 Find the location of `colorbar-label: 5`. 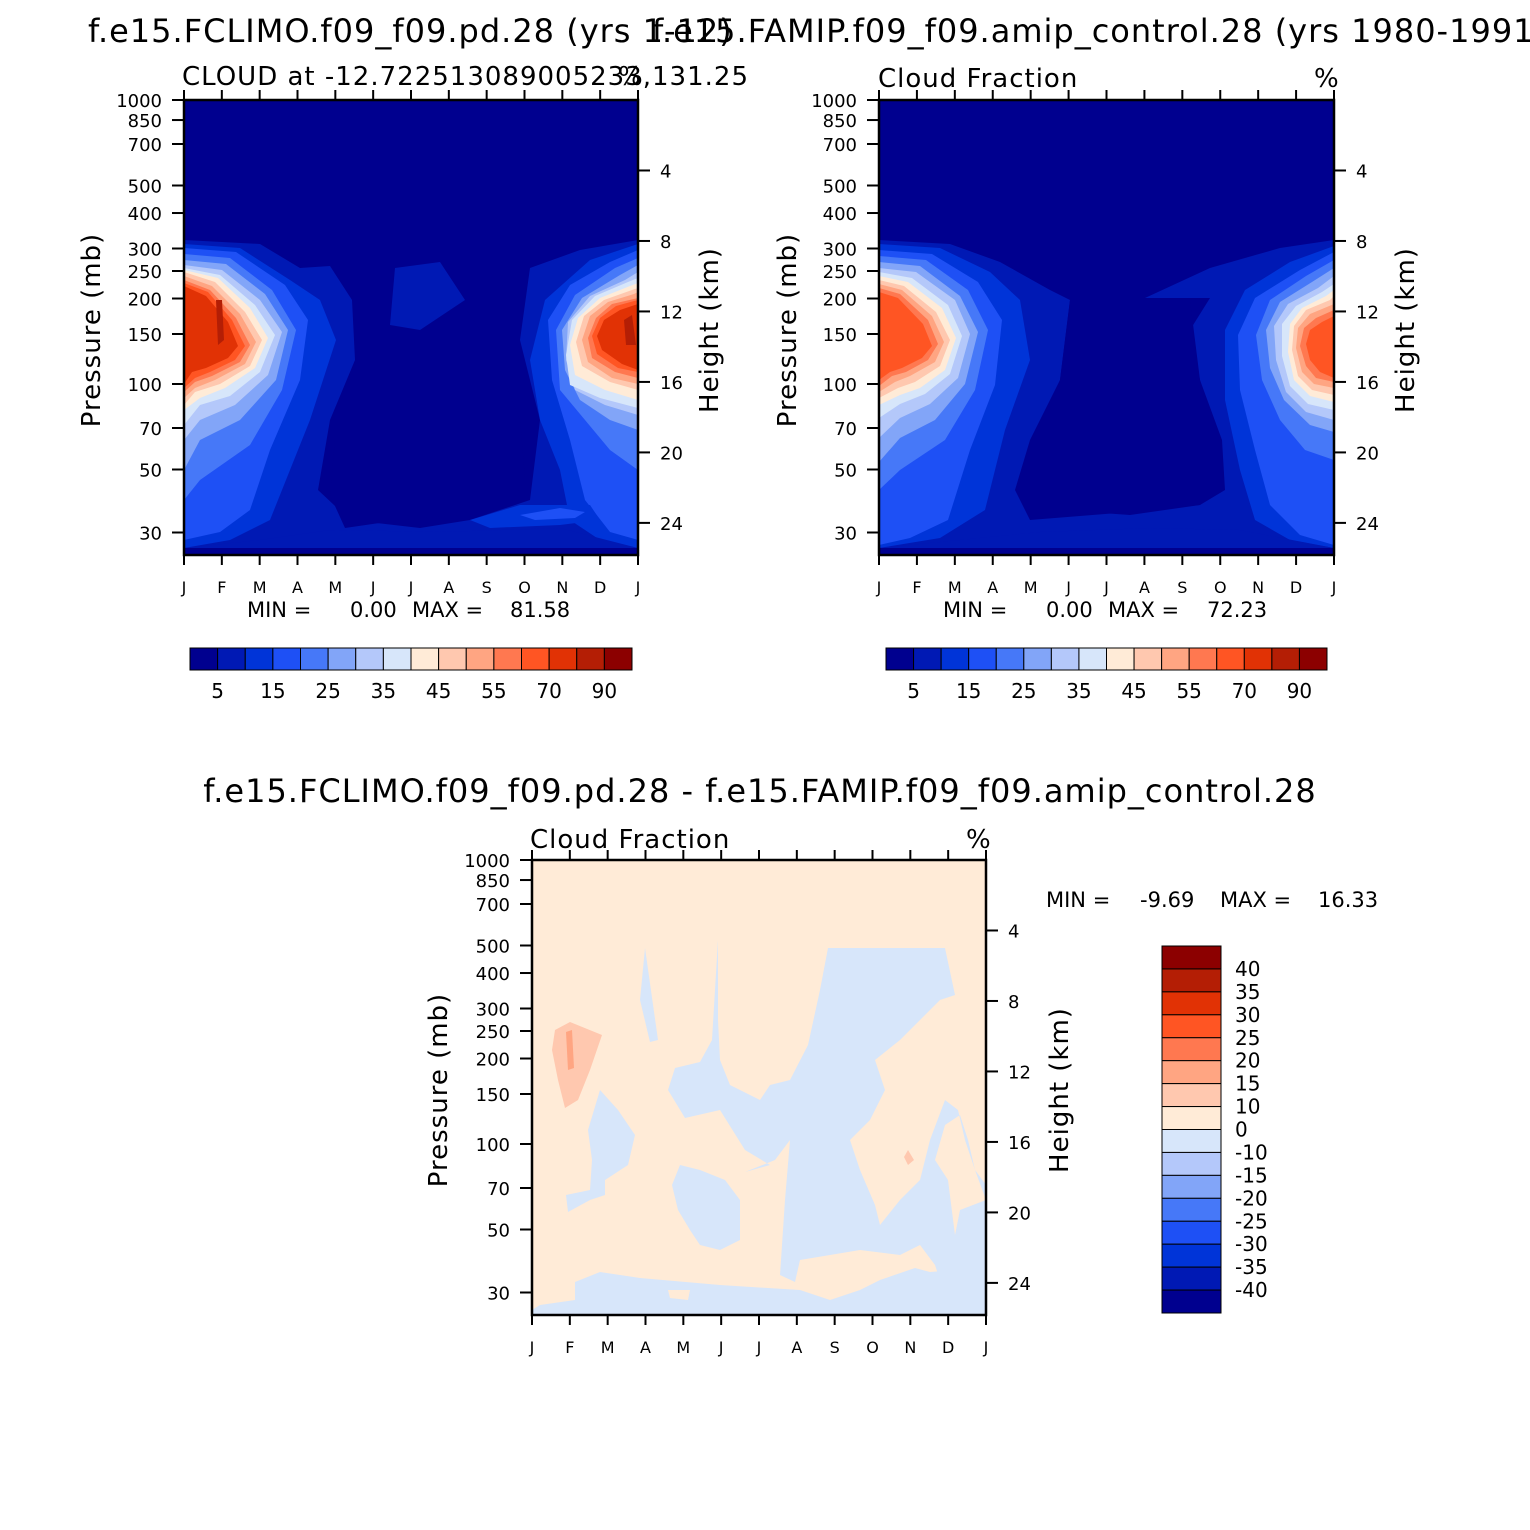

colorbar-label: 5 is located at coordinates (913, 691).